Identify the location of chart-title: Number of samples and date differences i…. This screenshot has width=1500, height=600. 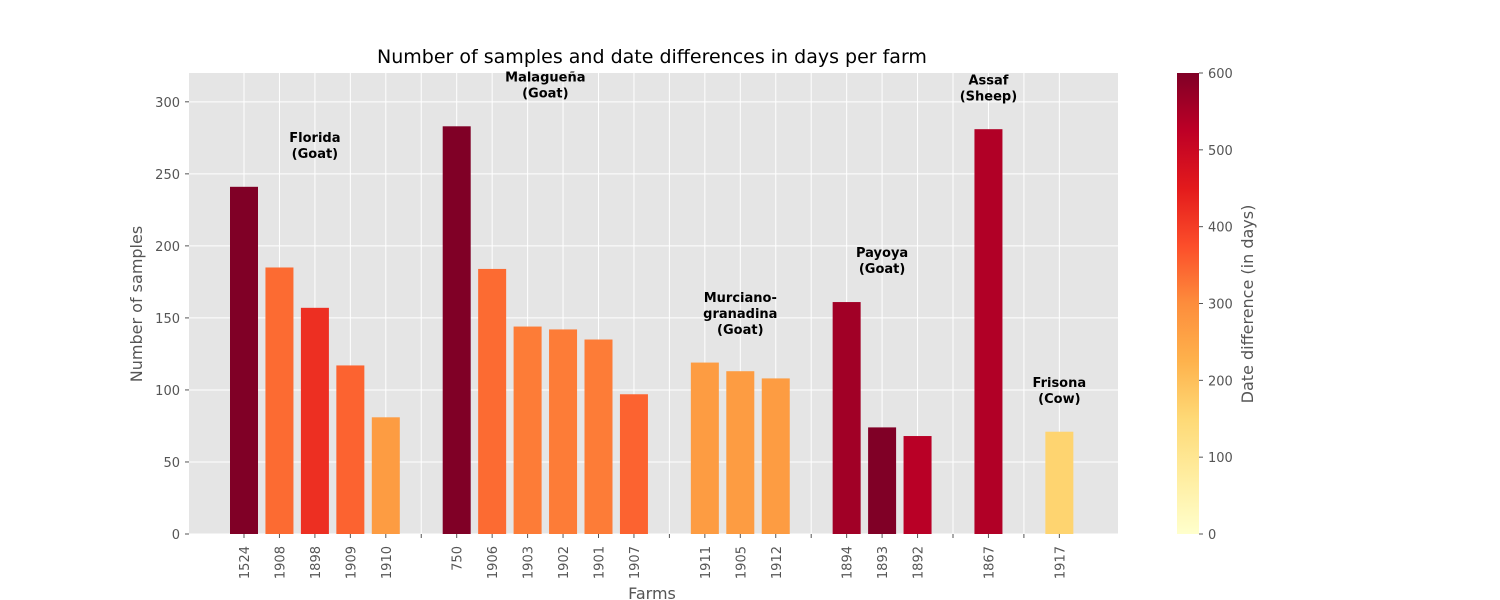
(652, 57).